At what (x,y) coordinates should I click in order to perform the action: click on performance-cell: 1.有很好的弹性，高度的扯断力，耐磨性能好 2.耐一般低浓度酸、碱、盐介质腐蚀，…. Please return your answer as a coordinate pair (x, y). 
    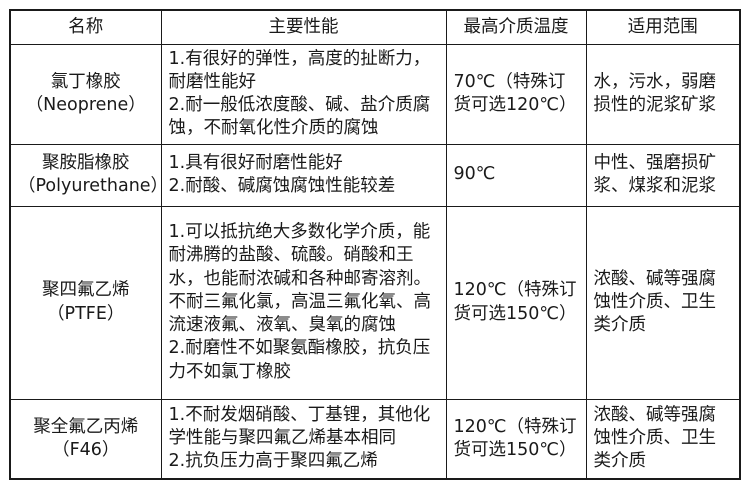
    Looking at the image, I should click on (303, 94).